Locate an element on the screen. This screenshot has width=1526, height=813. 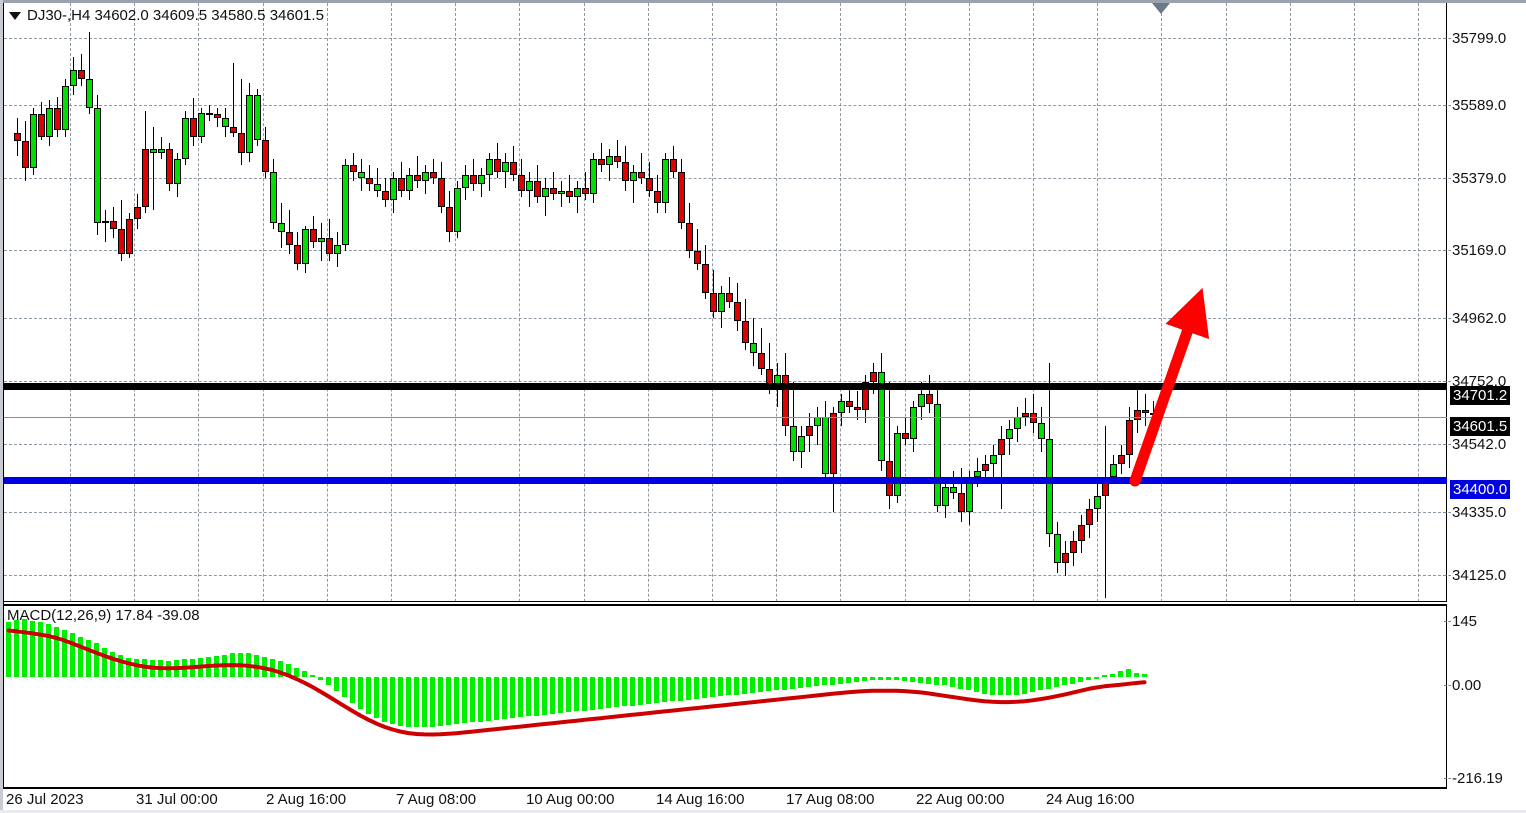
triangle-down-icon is located at coordinates (15, 15).